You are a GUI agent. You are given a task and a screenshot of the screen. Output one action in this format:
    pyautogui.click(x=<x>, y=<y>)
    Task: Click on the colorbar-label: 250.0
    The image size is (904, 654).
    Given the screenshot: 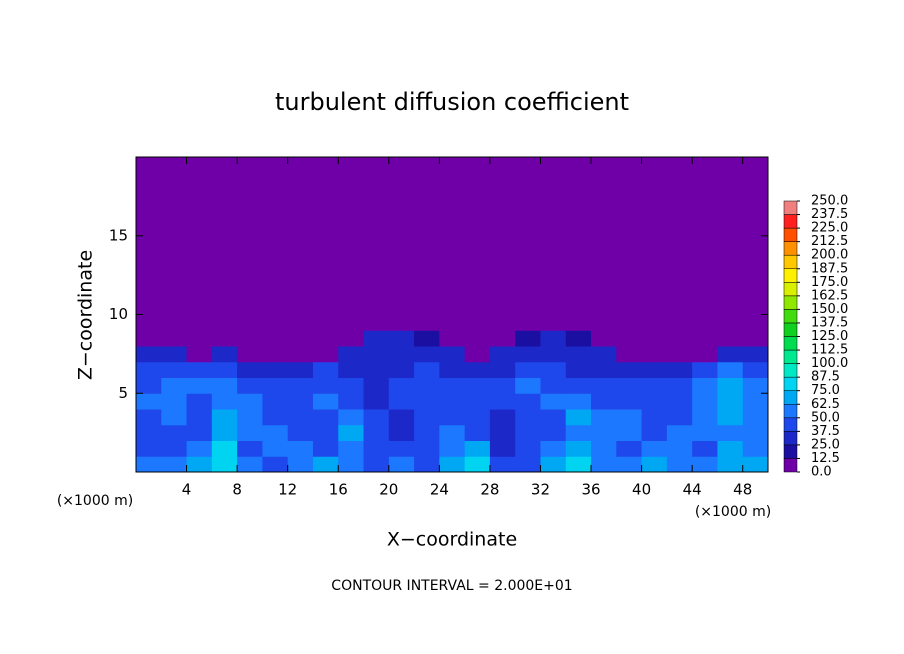 What is the action you would take?
    pyautogui.click(x=829, y=201)
    